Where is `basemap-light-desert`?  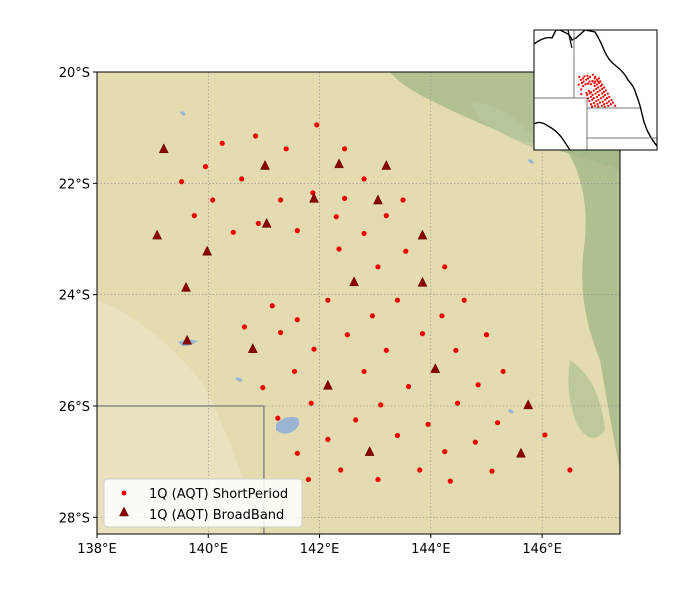
basemap-light-desert is located at coordinates (178, 417).